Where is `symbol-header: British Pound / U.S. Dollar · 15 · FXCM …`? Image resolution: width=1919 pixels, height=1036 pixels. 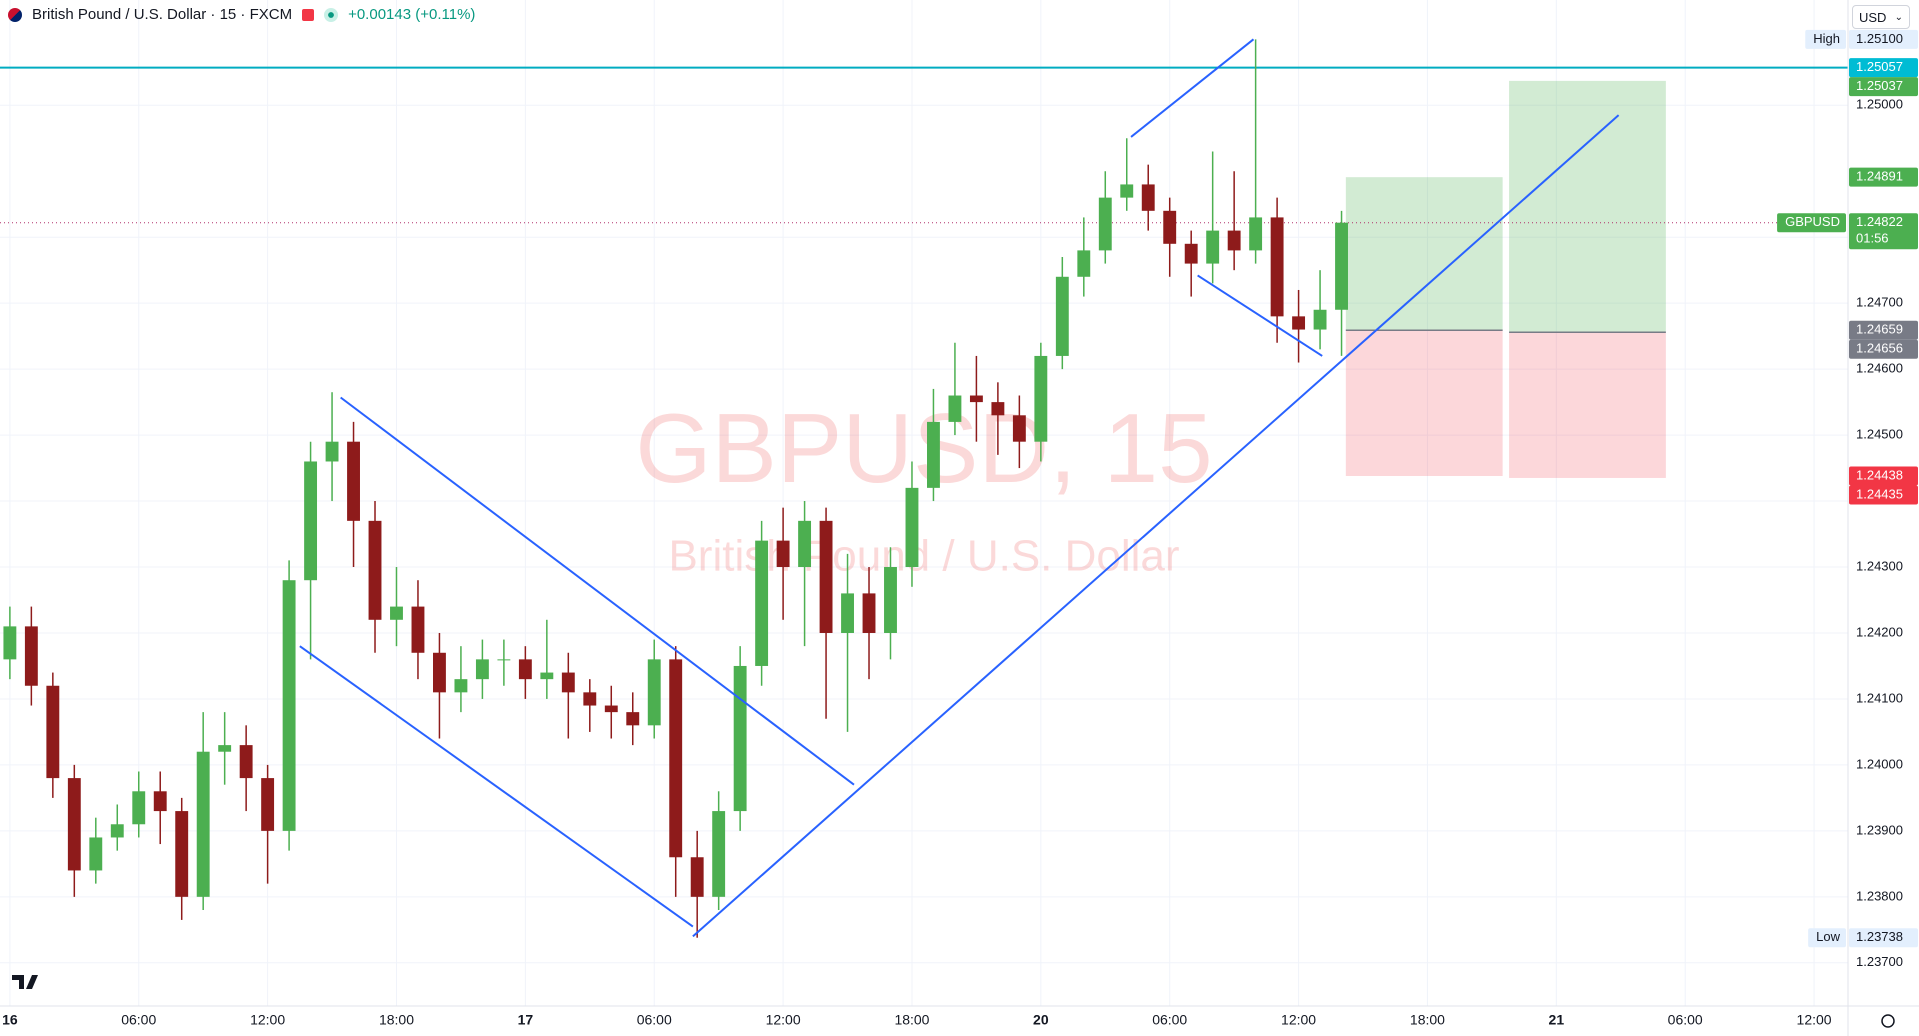
symbol-header: British Pound / U.S. Dollar · 15 · FXCM … is located at coordinates (241, 14).